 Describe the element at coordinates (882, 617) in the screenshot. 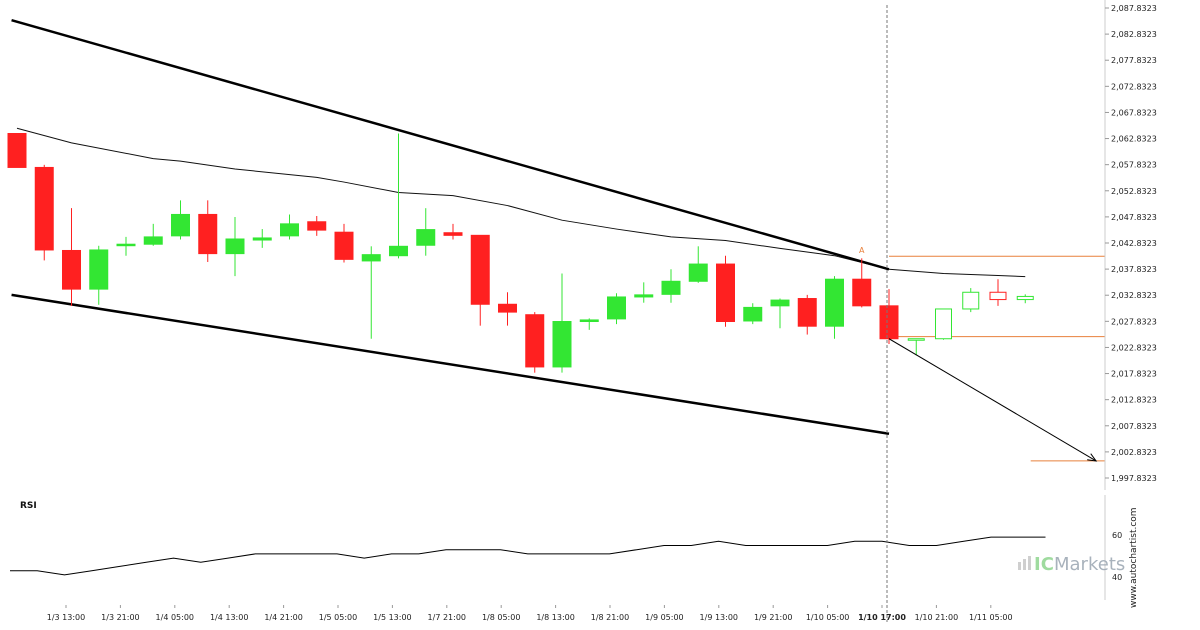

I see `time-tick-label-highlight: 1/10 17:00` at that location.